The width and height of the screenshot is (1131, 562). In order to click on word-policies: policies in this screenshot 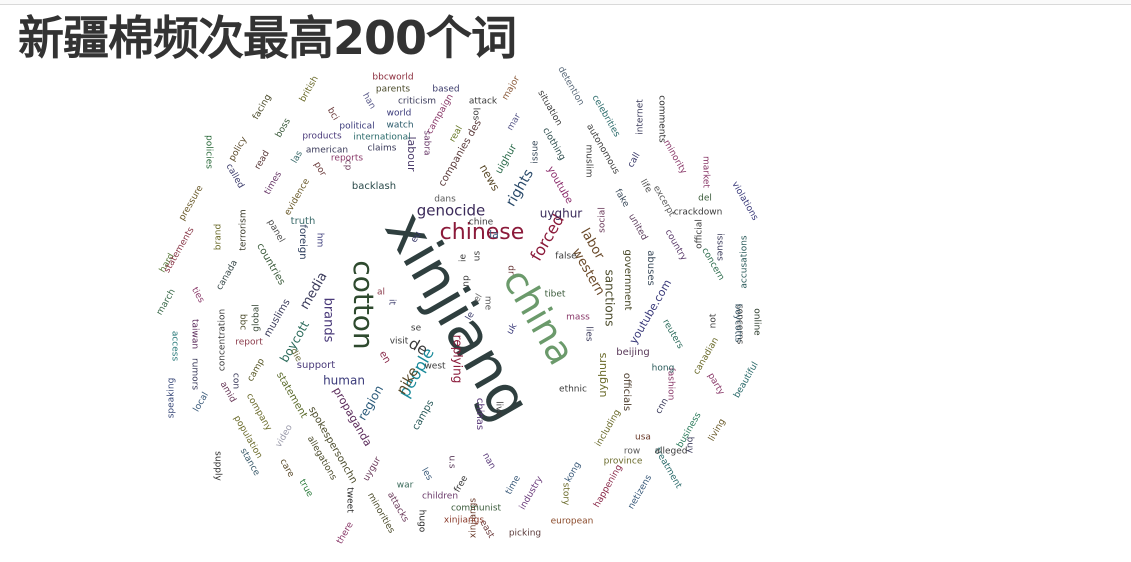, I will do `click(209, 152)`.